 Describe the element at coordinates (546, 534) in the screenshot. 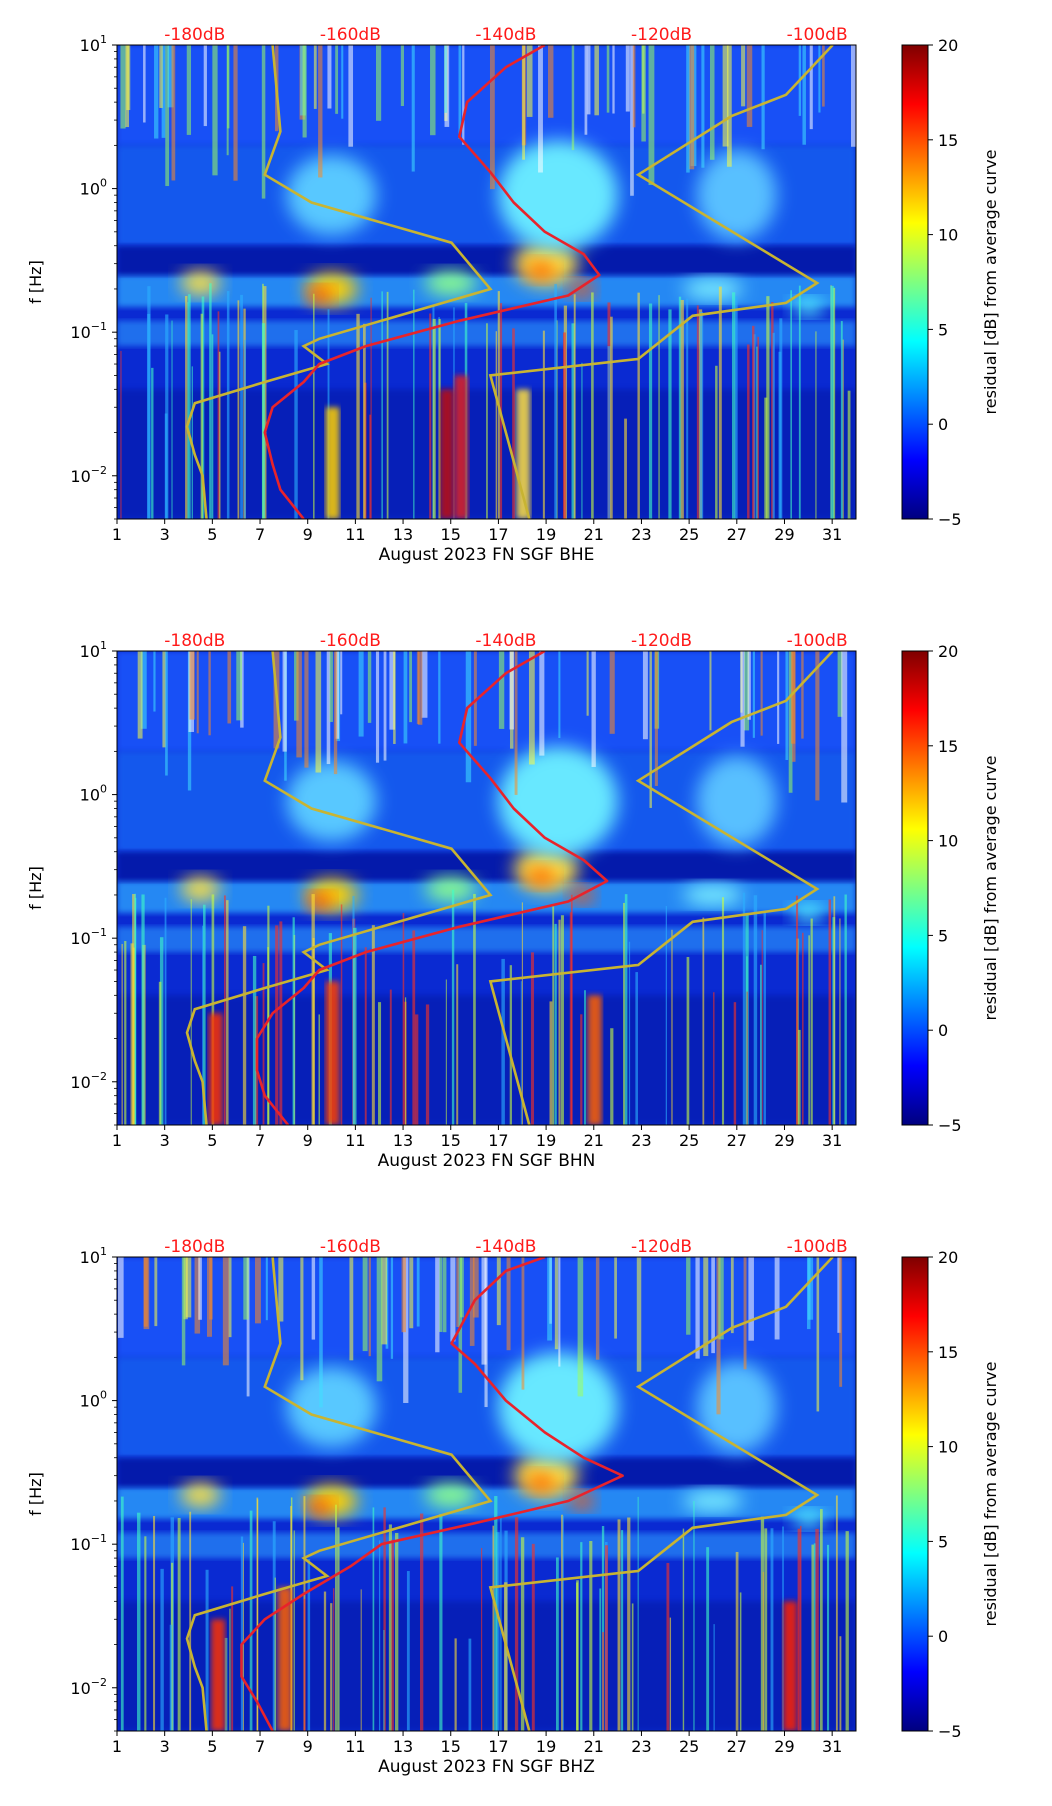

I see `x-tick-label: 19` at that location.